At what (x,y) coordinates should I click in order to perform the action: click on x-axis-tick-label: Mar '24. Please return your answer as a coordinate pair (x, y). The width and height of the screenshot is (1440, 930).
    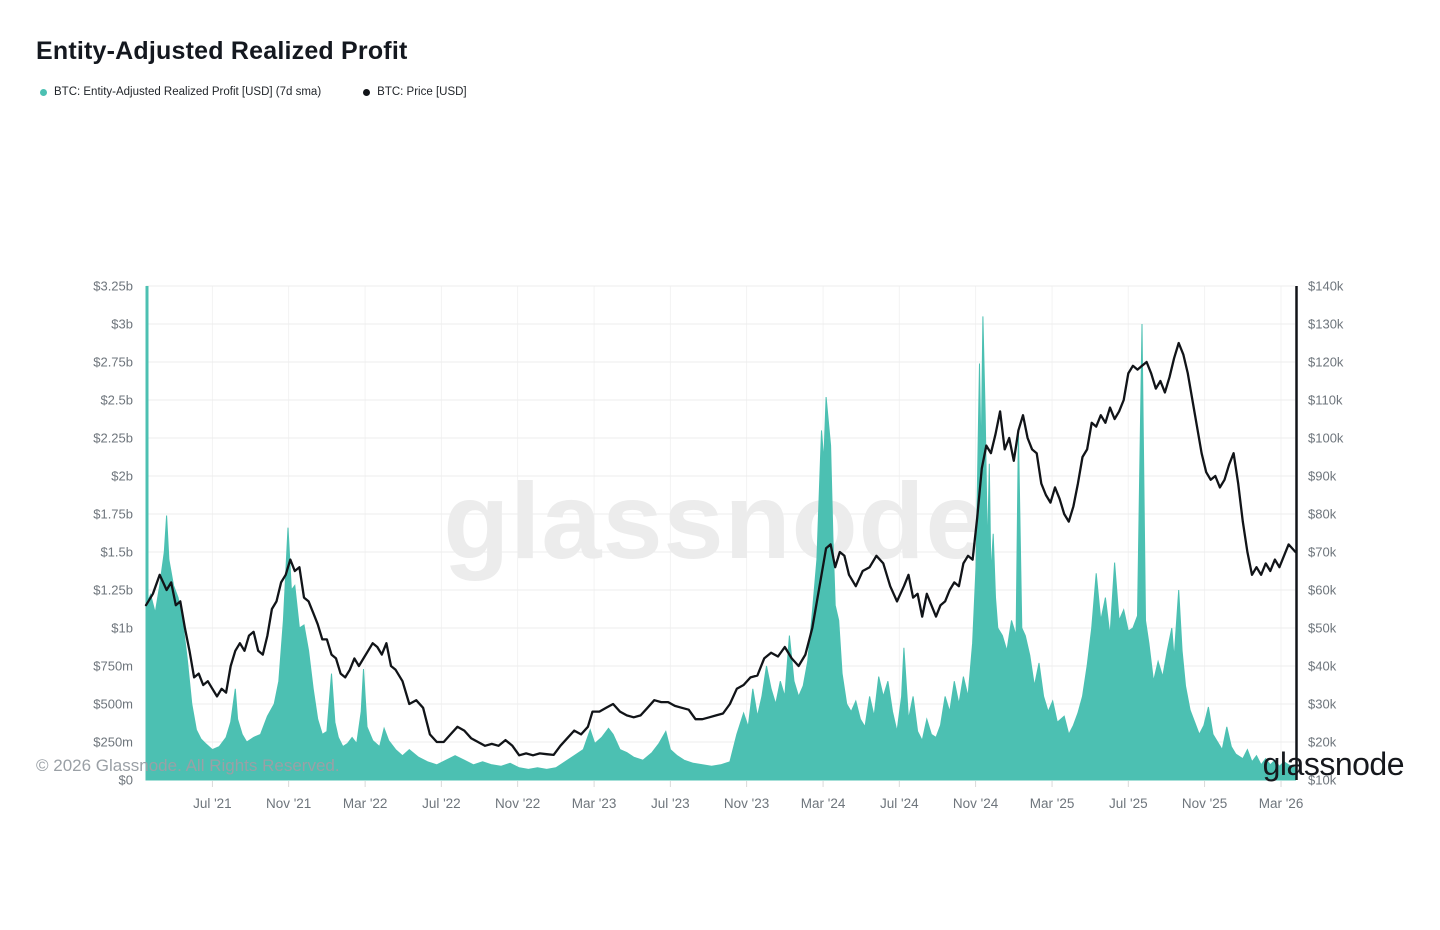
    Looking at the image, I should click on (823, 803).